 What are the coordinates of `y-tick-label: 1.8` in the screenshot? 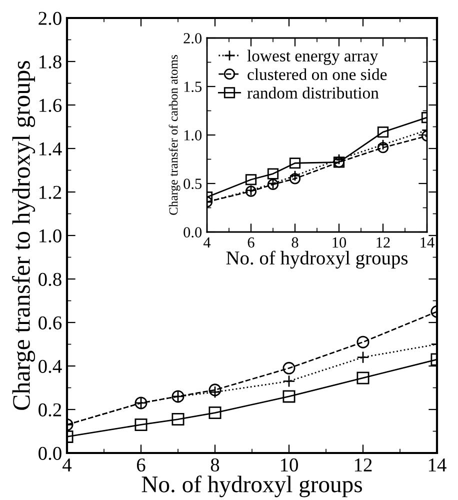 It's located at (51, 62).